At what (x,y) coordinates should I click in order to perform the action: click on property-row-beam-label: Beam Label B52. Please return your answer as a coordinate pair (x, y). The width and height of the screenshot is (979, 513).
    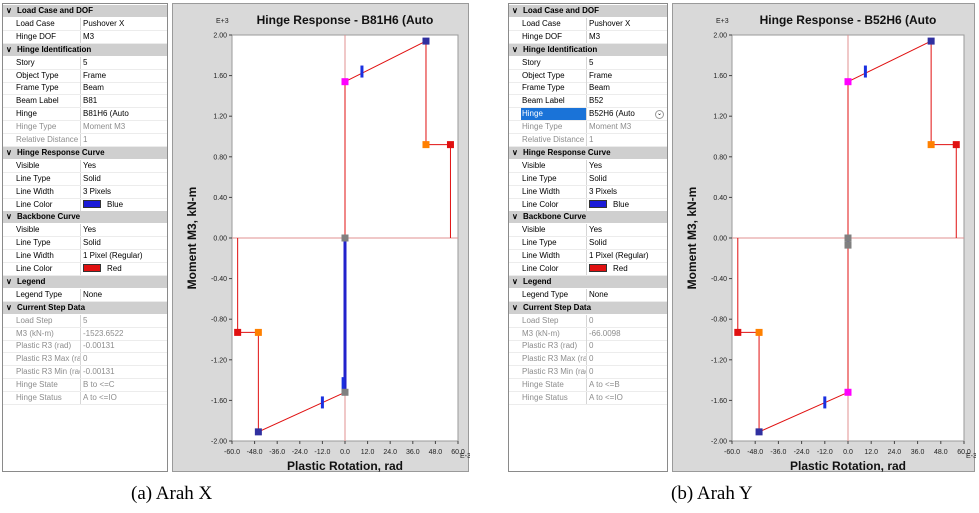
    Looking at the image, I should click on (588, 101).